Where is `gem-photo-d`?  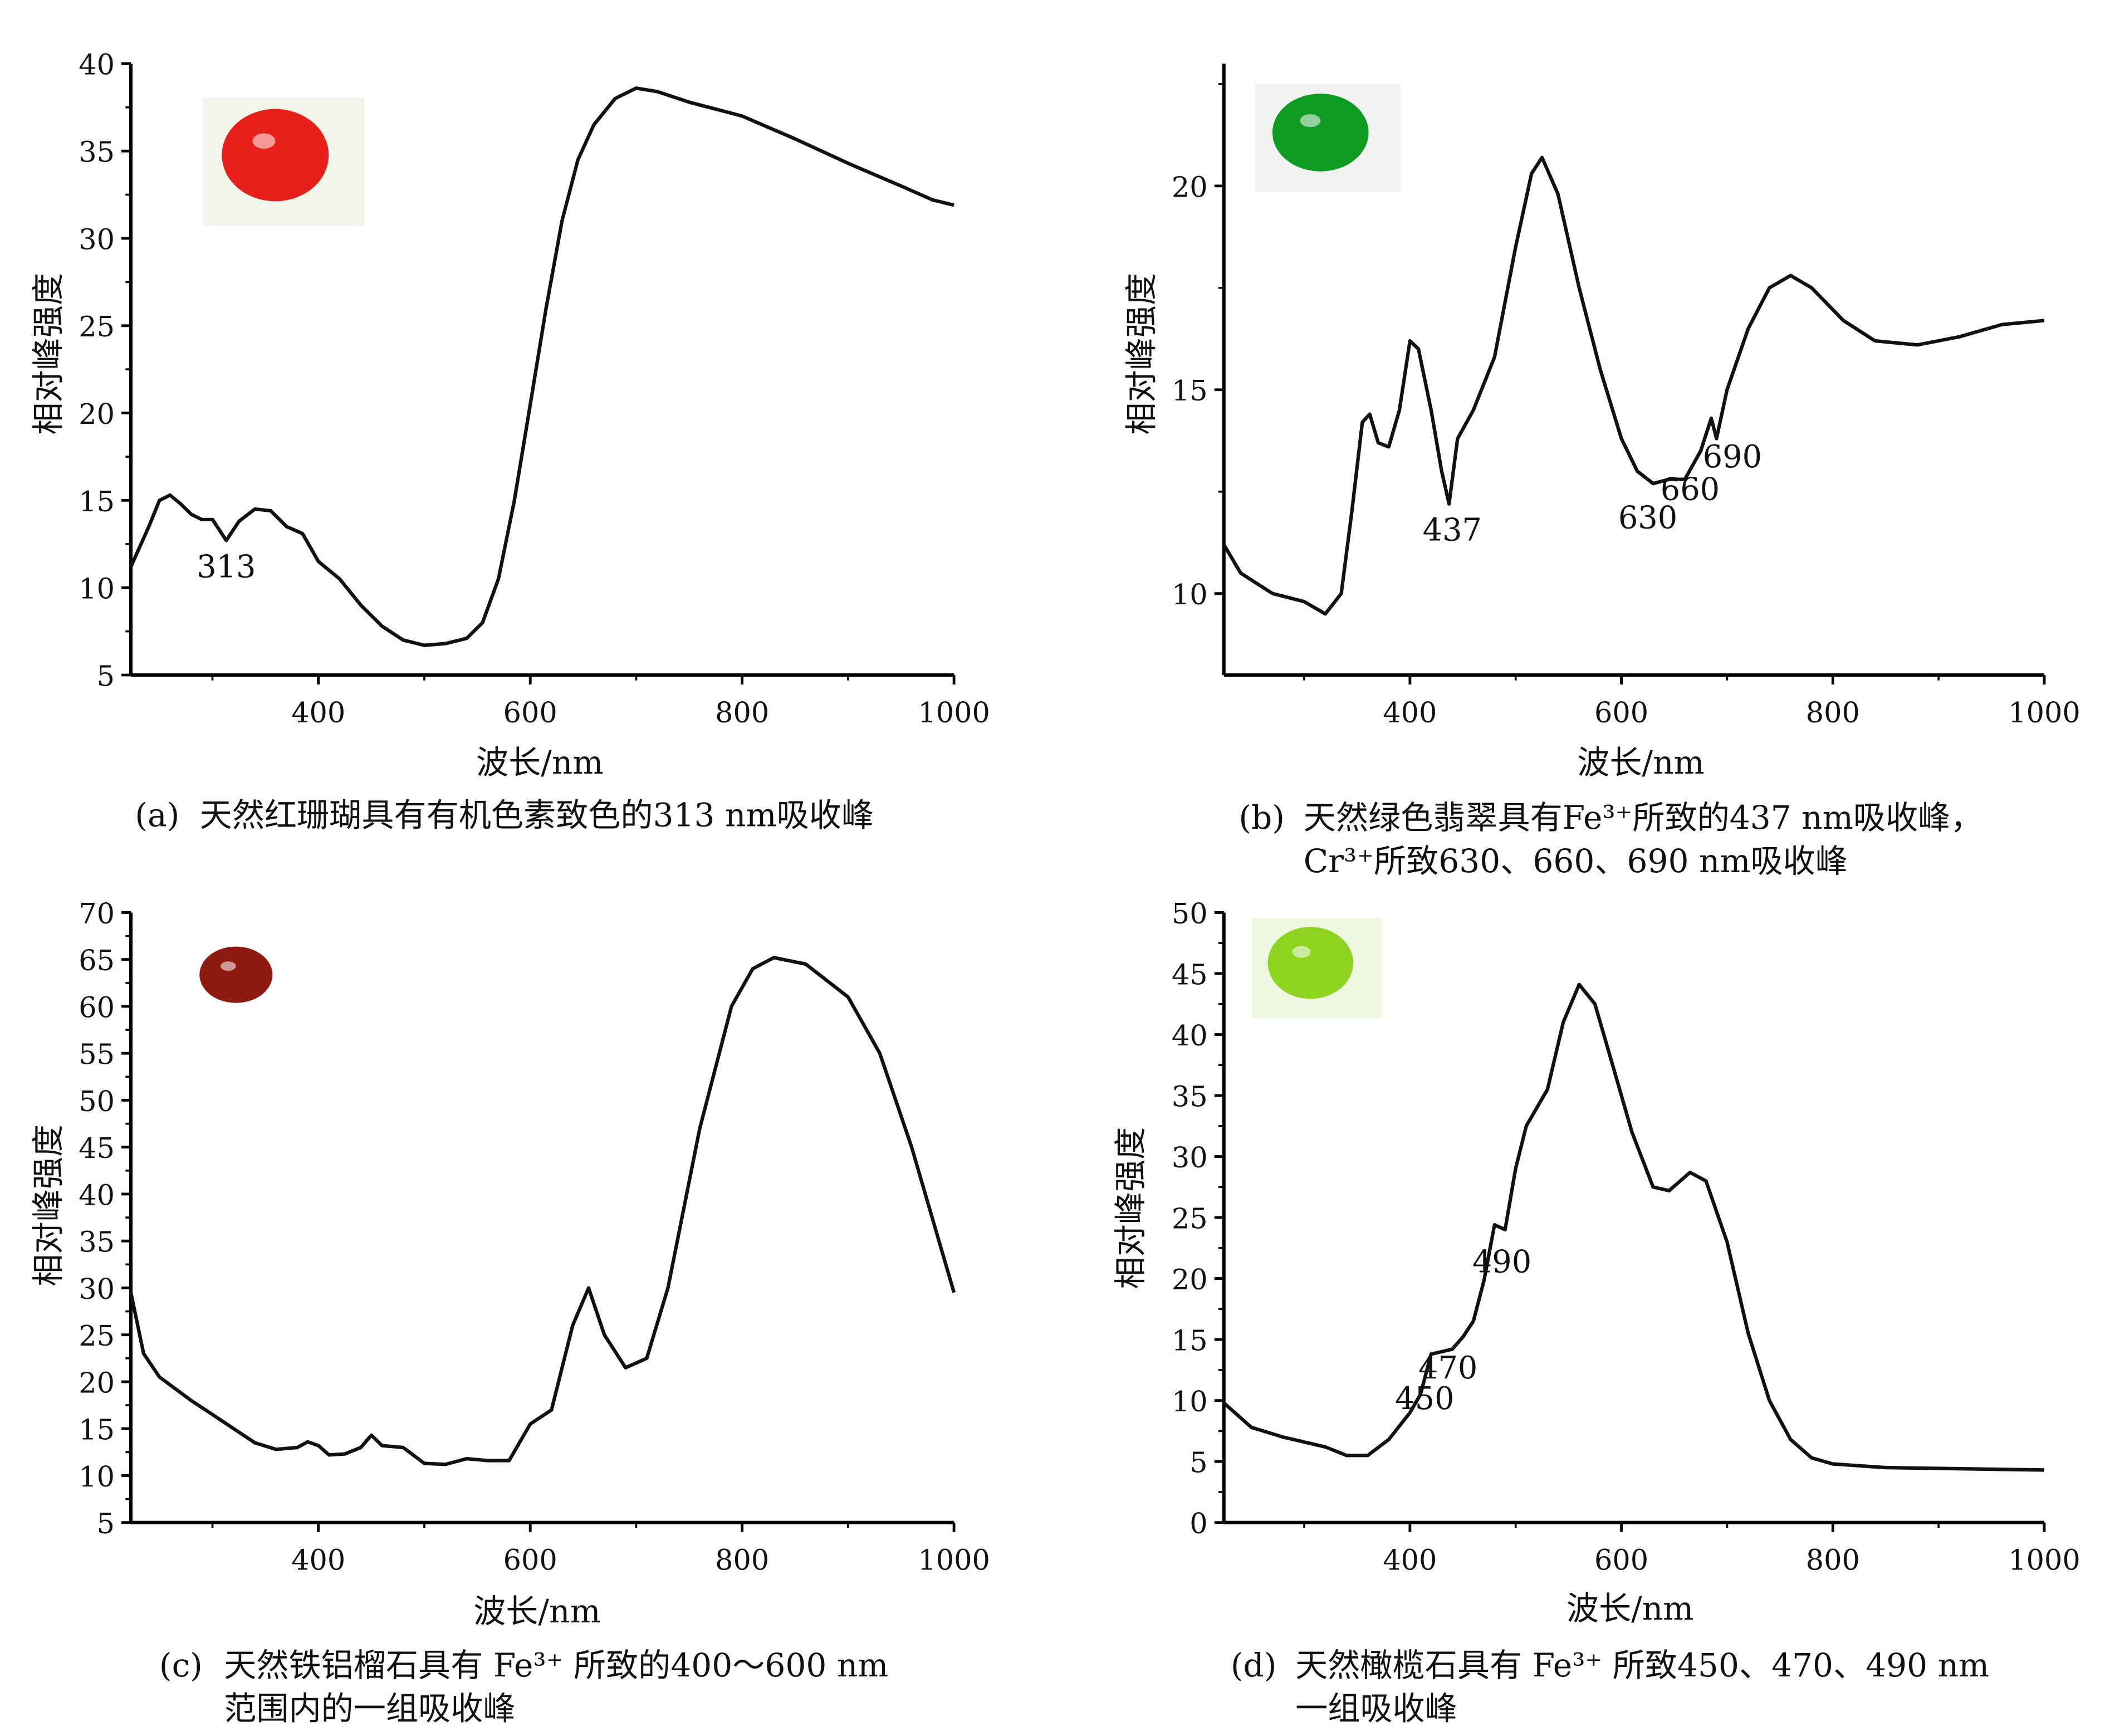 gem-photo-d is located at coordinates (1317, 968).